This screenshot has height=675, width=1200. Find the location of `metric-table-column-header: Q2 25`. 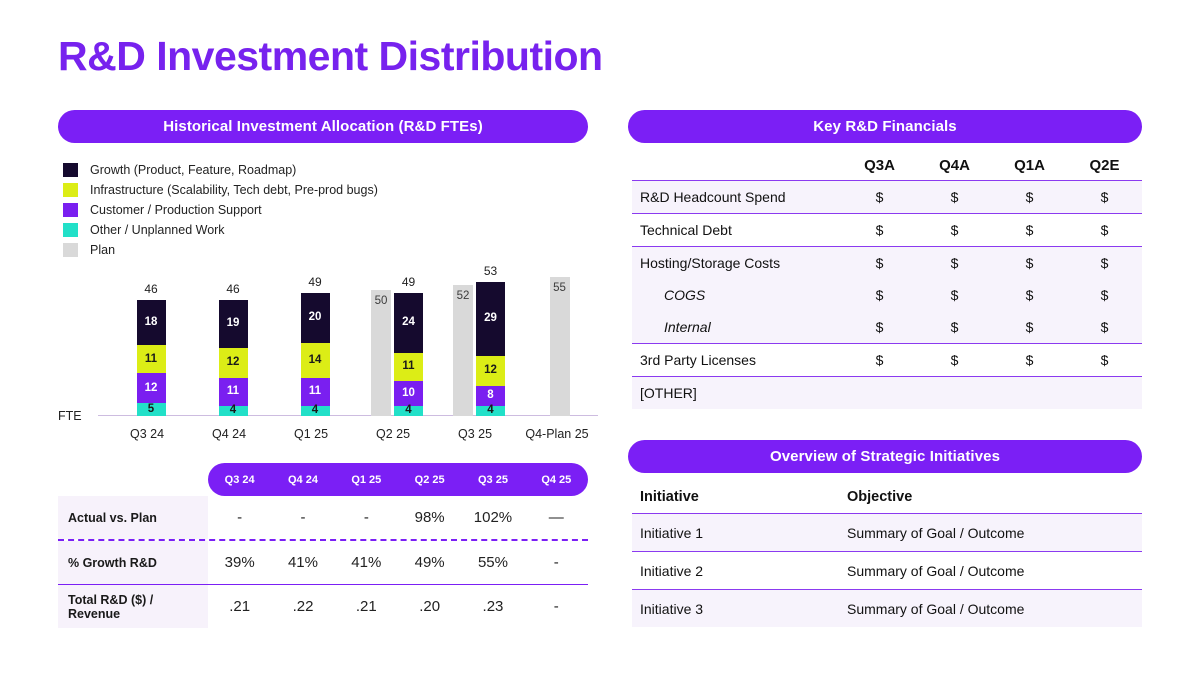

metric-table-column-header: Q2 25 is located at coordinates (429, 479).